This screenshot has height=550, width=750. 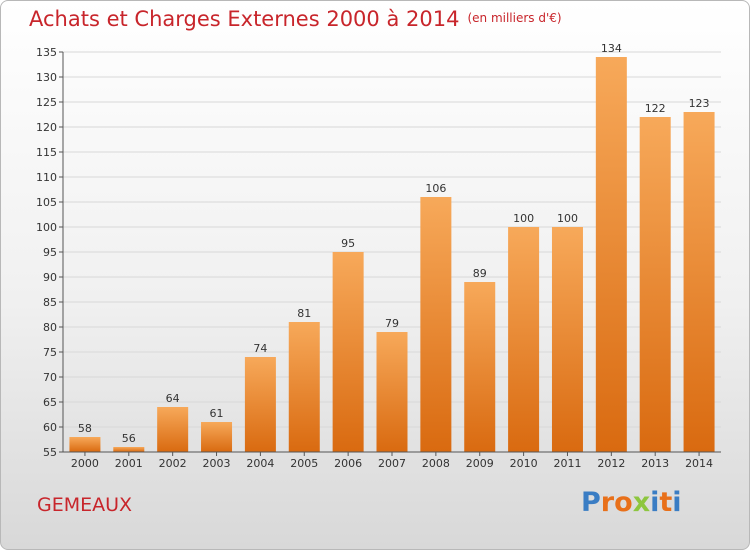 What do you see at coordinates (50, 427) in the screenshot?
I see `y-tick-label: 60` at bounding box center [50, 427].